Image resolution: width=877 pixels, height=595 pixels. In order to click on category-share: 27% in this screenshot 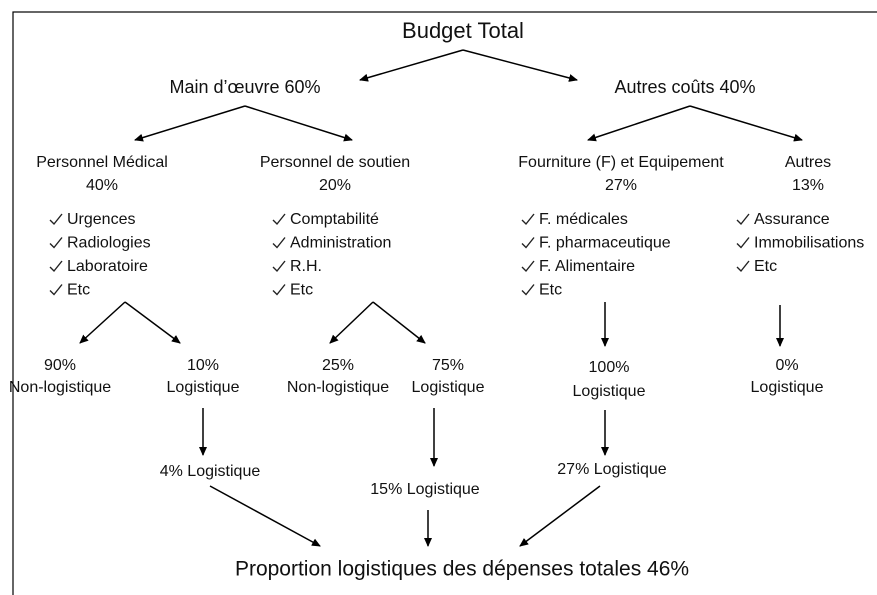, I will do `click(621, 185)`.